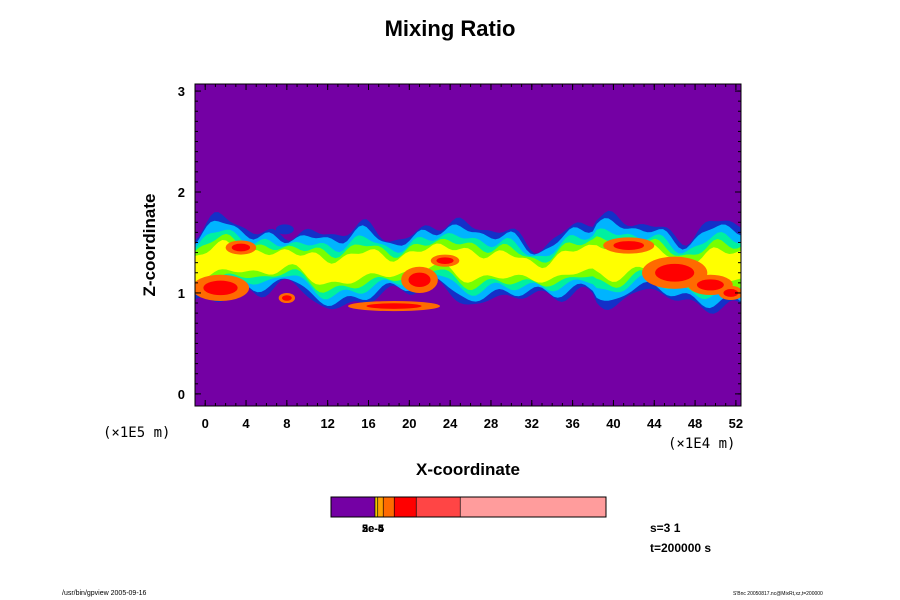 This screenshot has width=900, height=600. Describe the element at coordinates (286, 423) in the screenshot. I see `x-tick-label: 8` at that location.